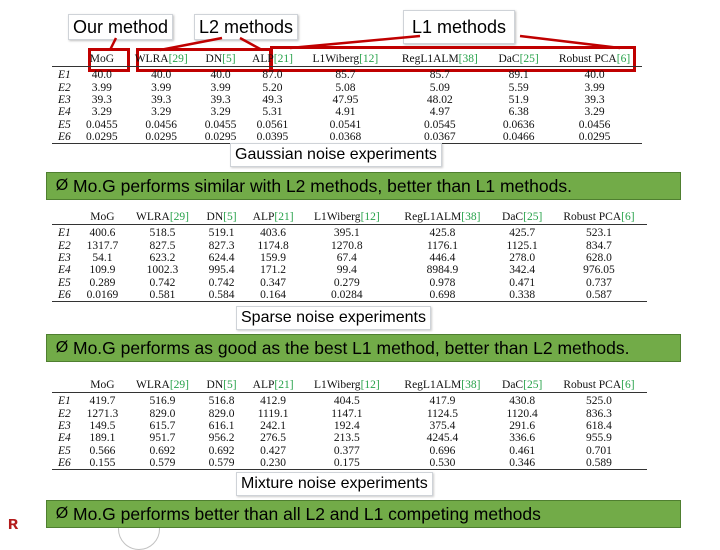 The width and height of the screenshot is (720, 550). Describe the element at coordinates (599, 233) in the screenshot. I see `table-cell: 523.1` at that location.